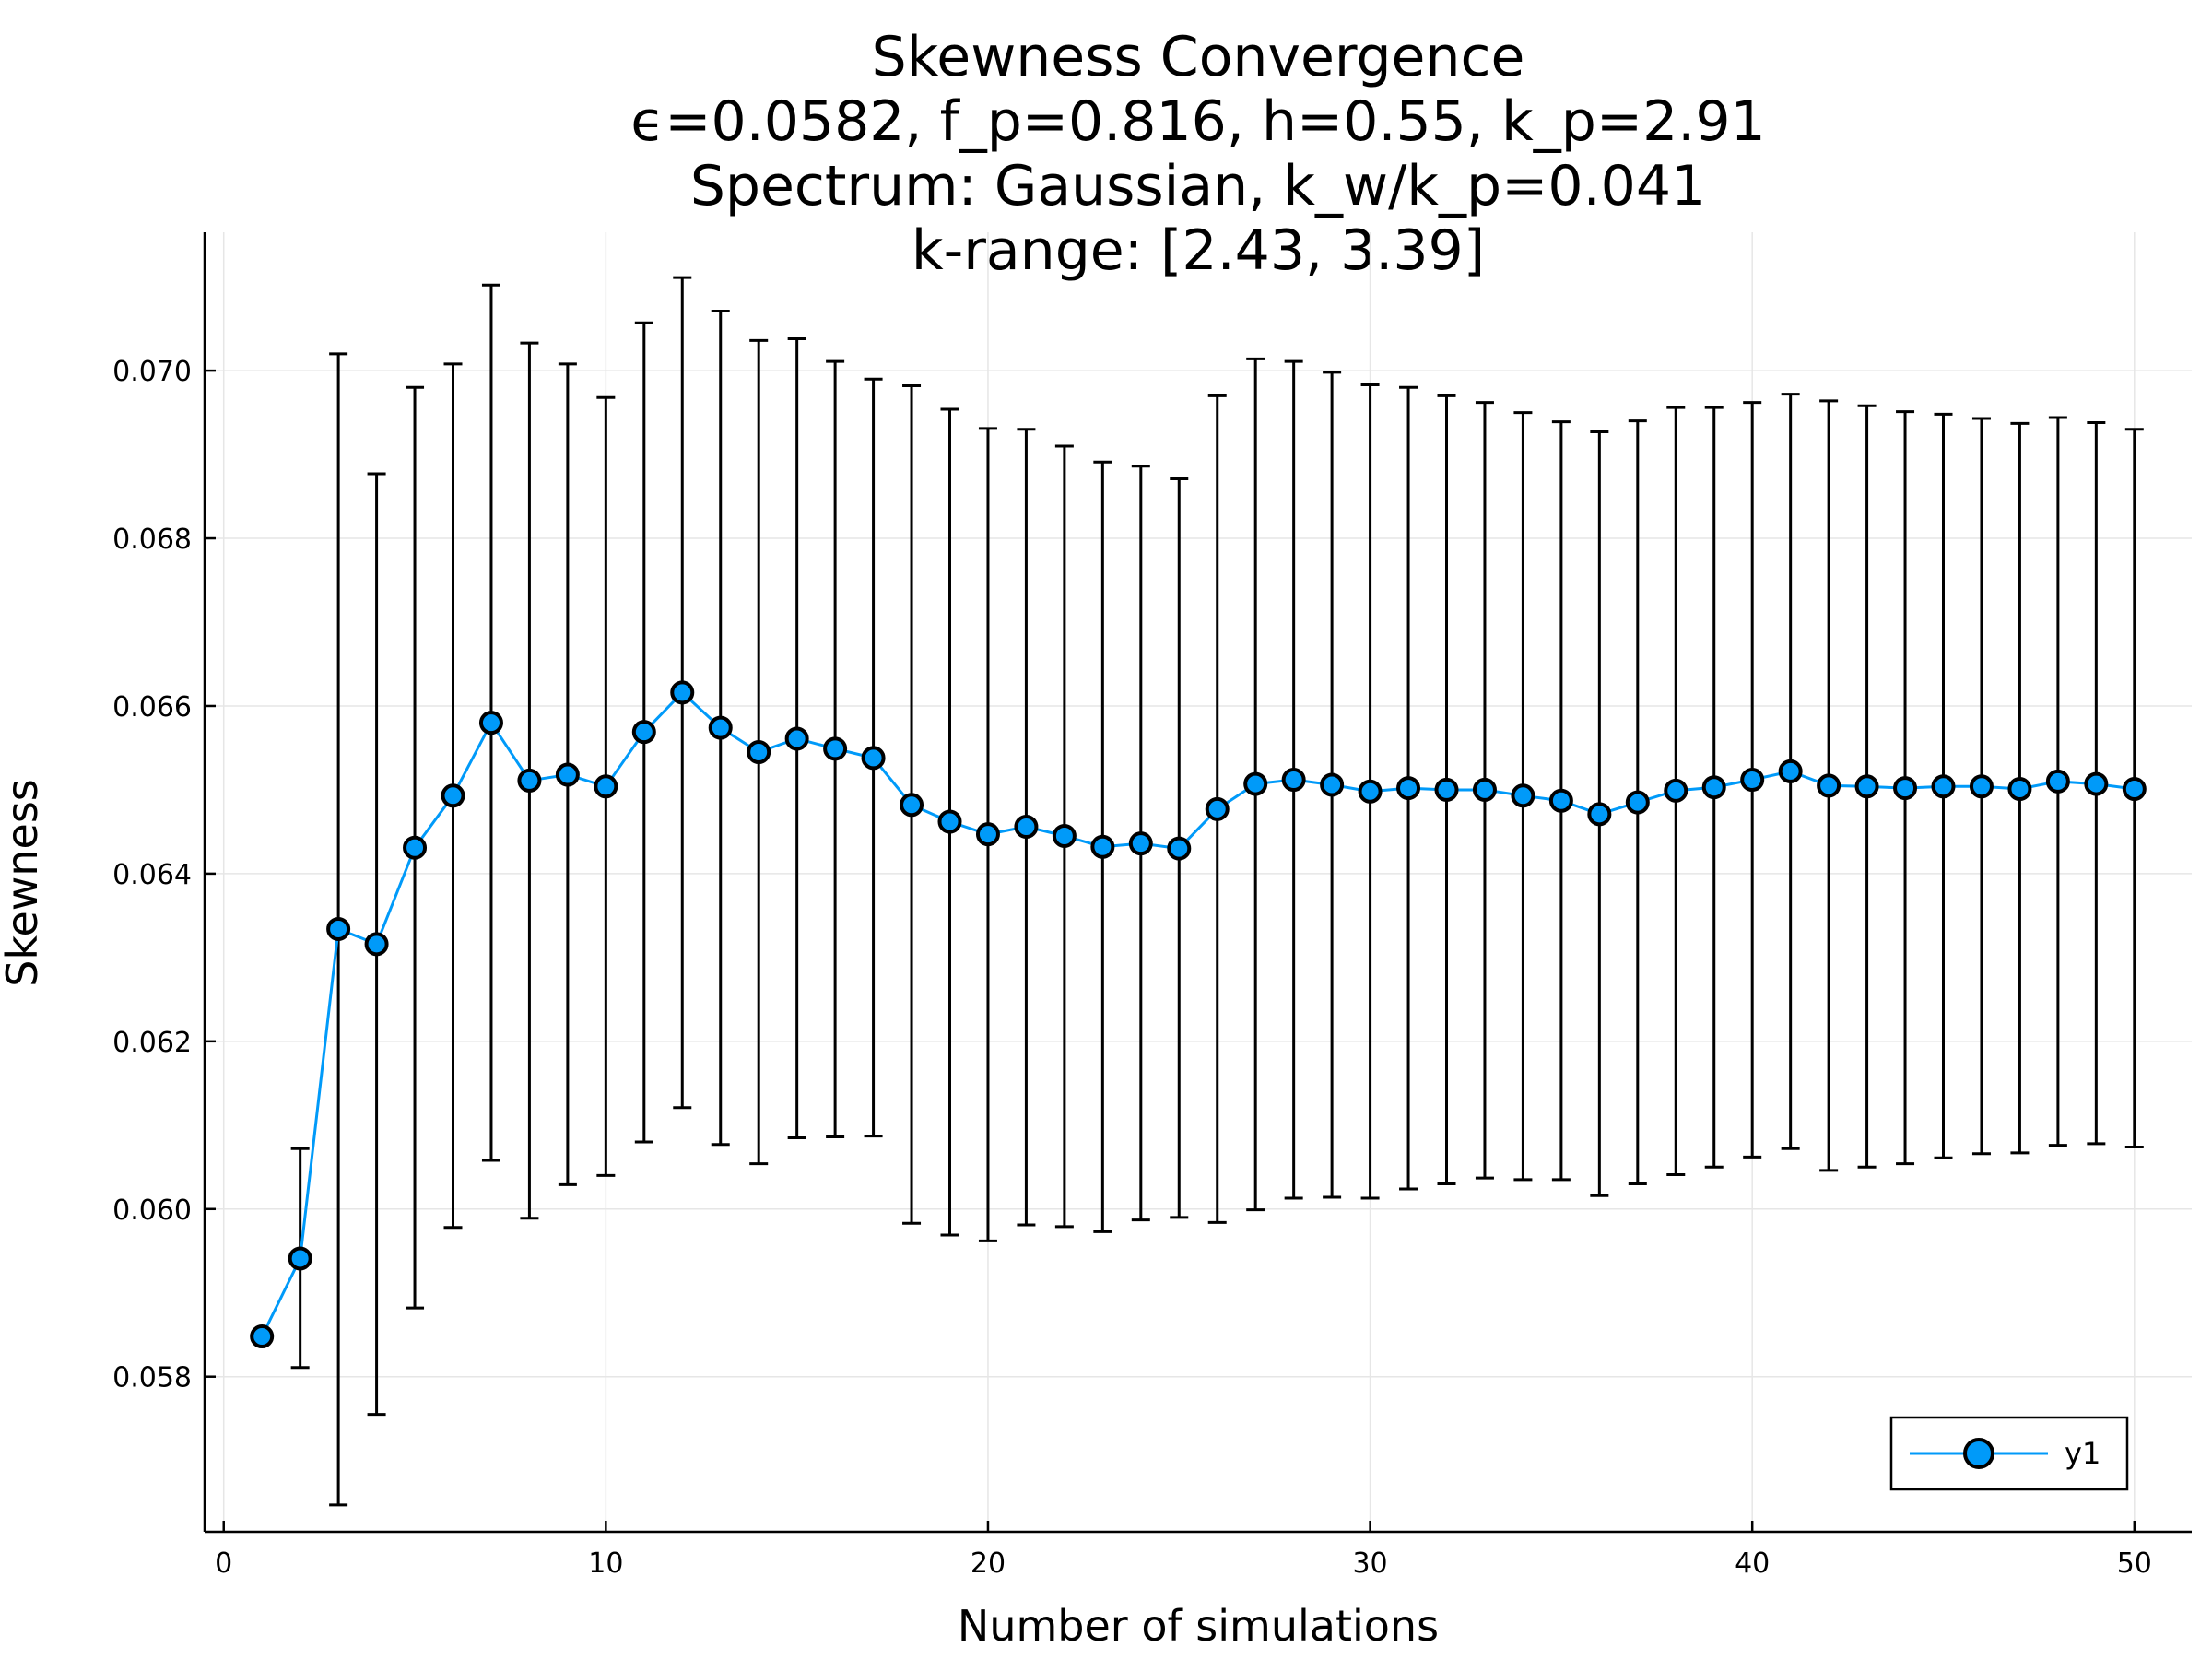 This screenshot has height=1659, width=2212. Describe the element at coordinates (152, 1210) in the screenshot. I see `y-tick-label-1: 0.060` at that location.